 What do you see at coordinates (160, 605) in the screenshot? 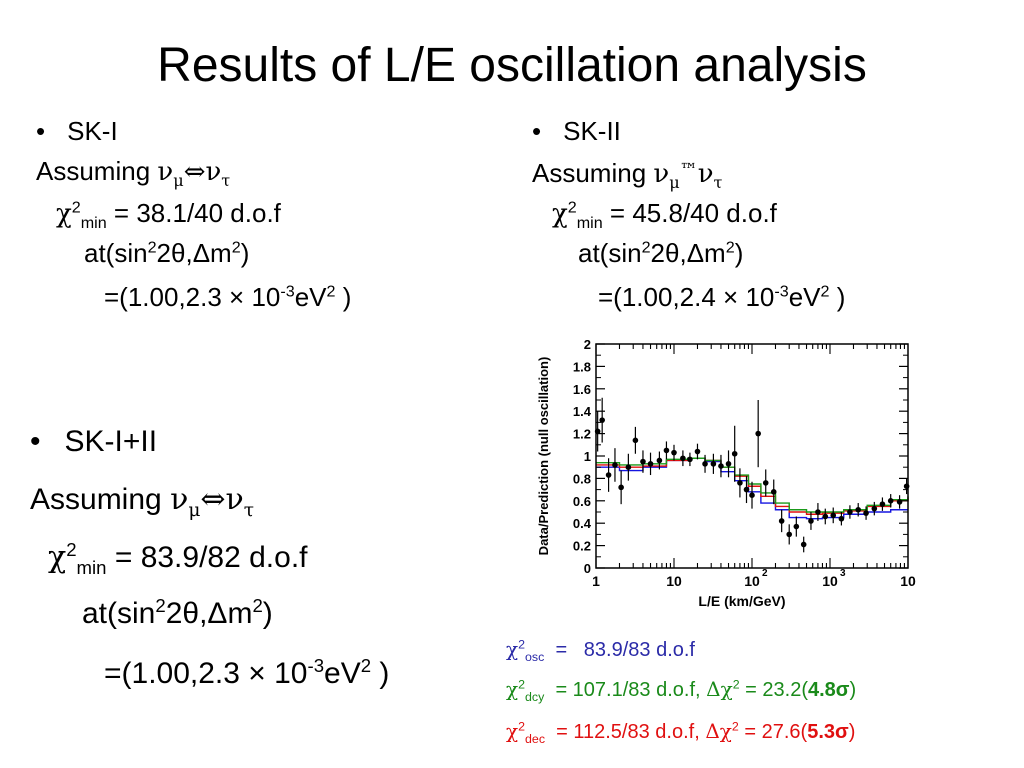
I see `sk12-at-sup1: 2` at bounding box center [160, 605].